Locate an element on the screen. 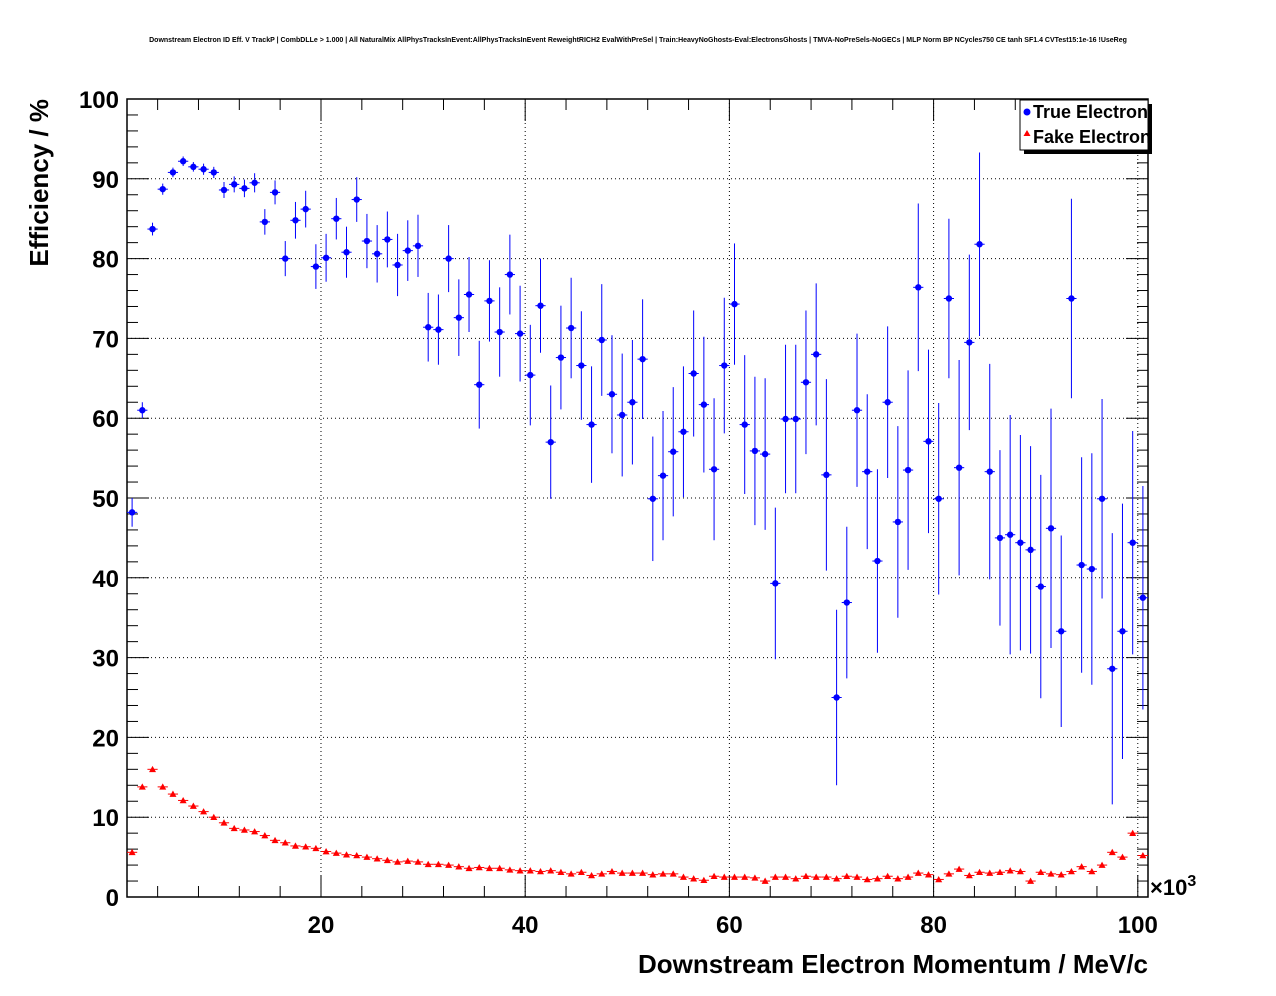 The height and width of the screenshot is (996, 1276). legend-box is located at coordinates (1084, 125).